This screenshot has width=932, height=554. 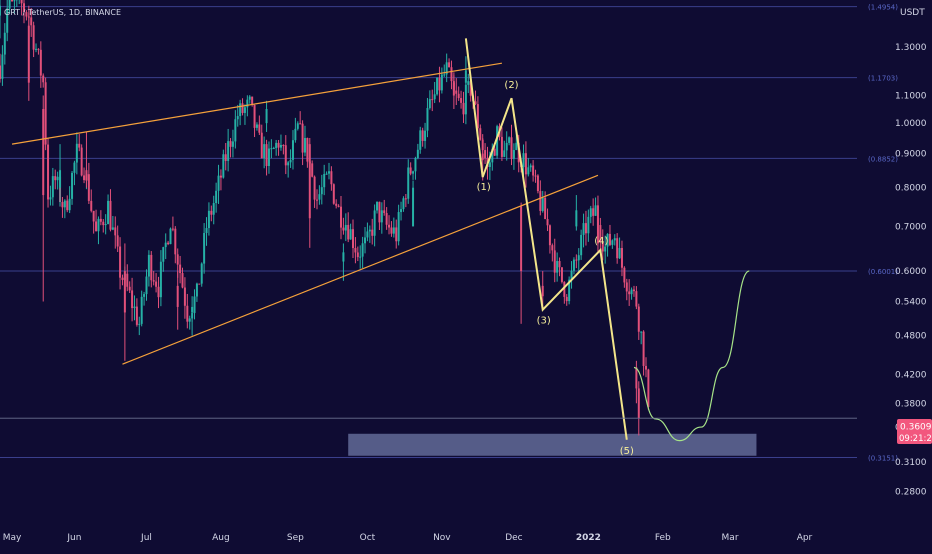 I want to click on currency-label: USDT, so click(x=912, y=13).